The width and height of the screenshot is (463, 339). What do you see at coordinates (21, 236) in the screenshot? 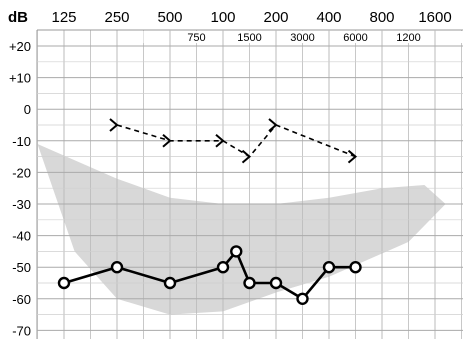
I see `y-tick-label: -40` at bounding box center [21, 236].